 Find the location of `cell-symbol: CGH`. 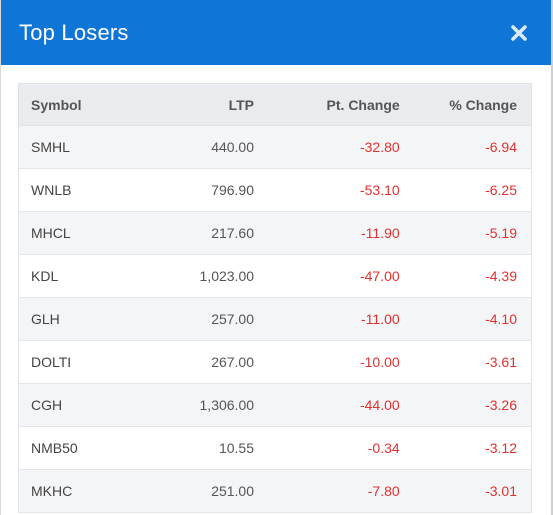

cell-symbol: CGH is located at coordinates (88, 405).